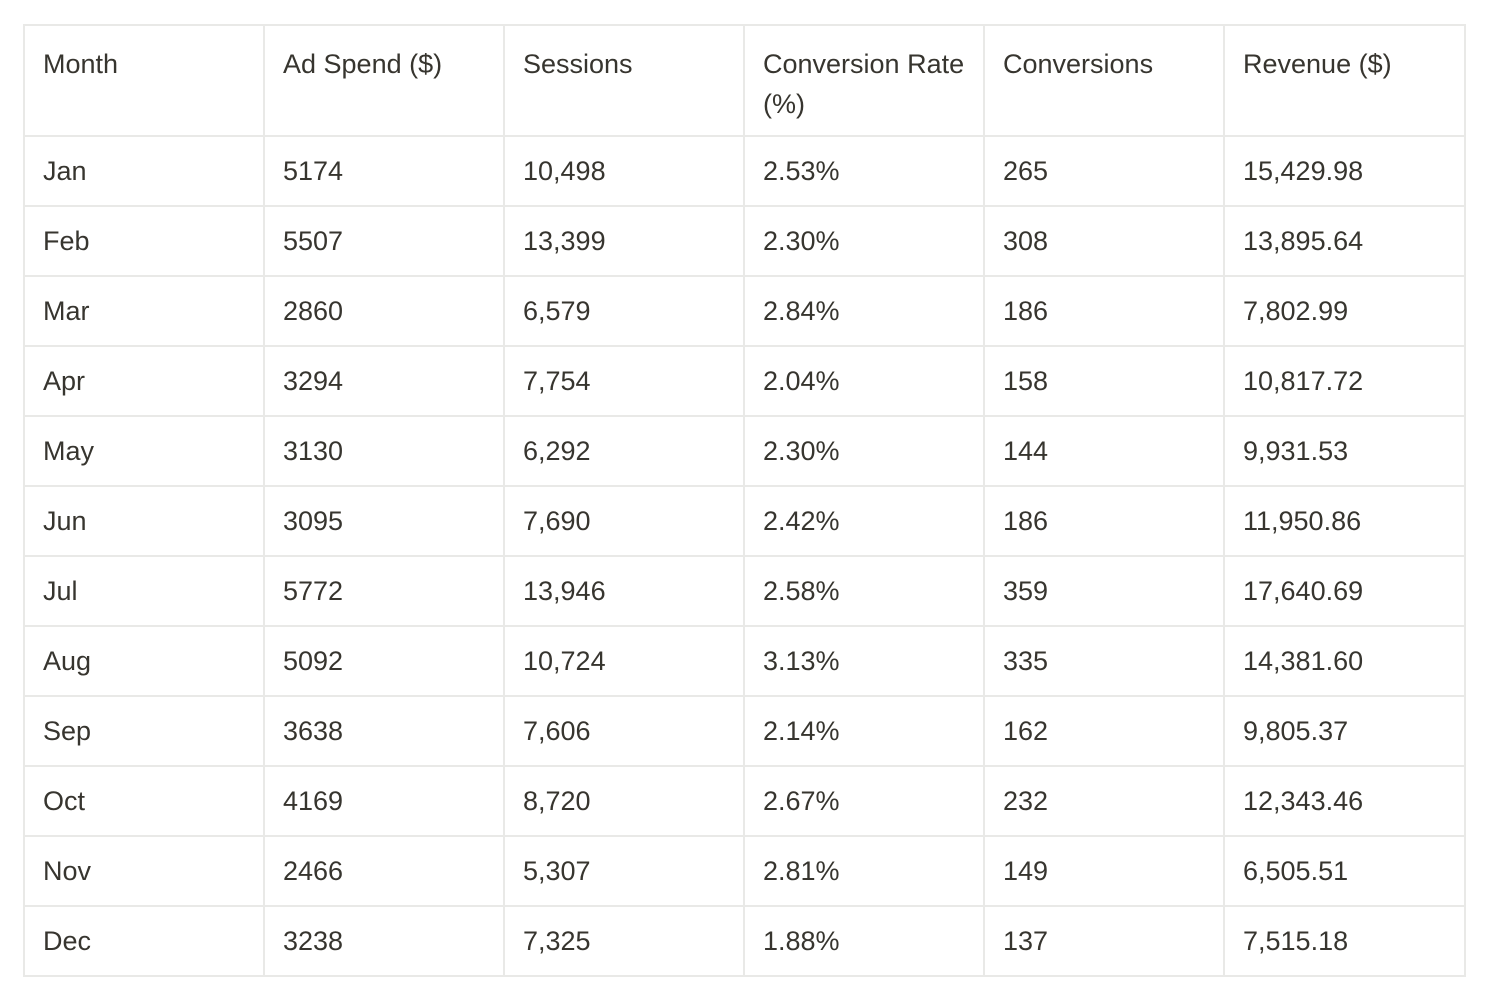 The height and width of the screenshot is (994, 1490). Describe the element at coordinates (384, 941) in the screenshot. I see `ad-spend-cell: 3238` at that location.